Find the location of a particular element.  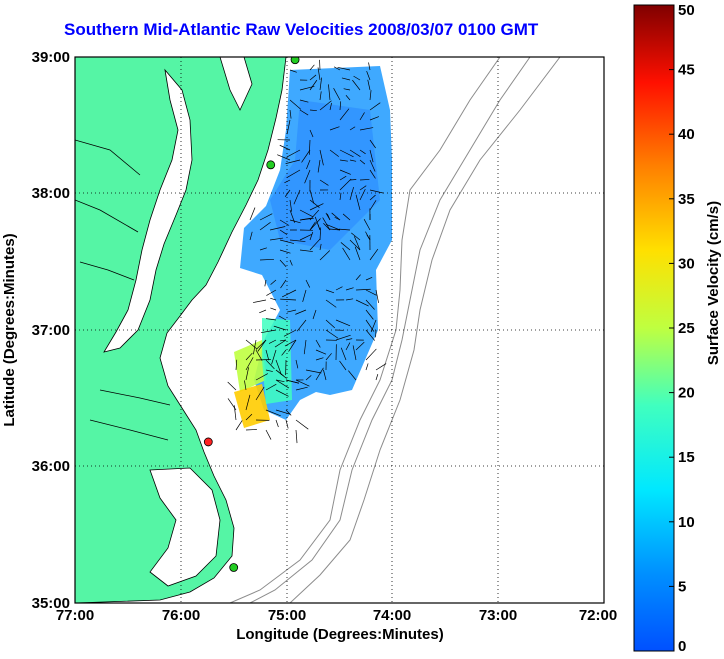

y-tick: 39:00 is located at coordinates (51, 57).